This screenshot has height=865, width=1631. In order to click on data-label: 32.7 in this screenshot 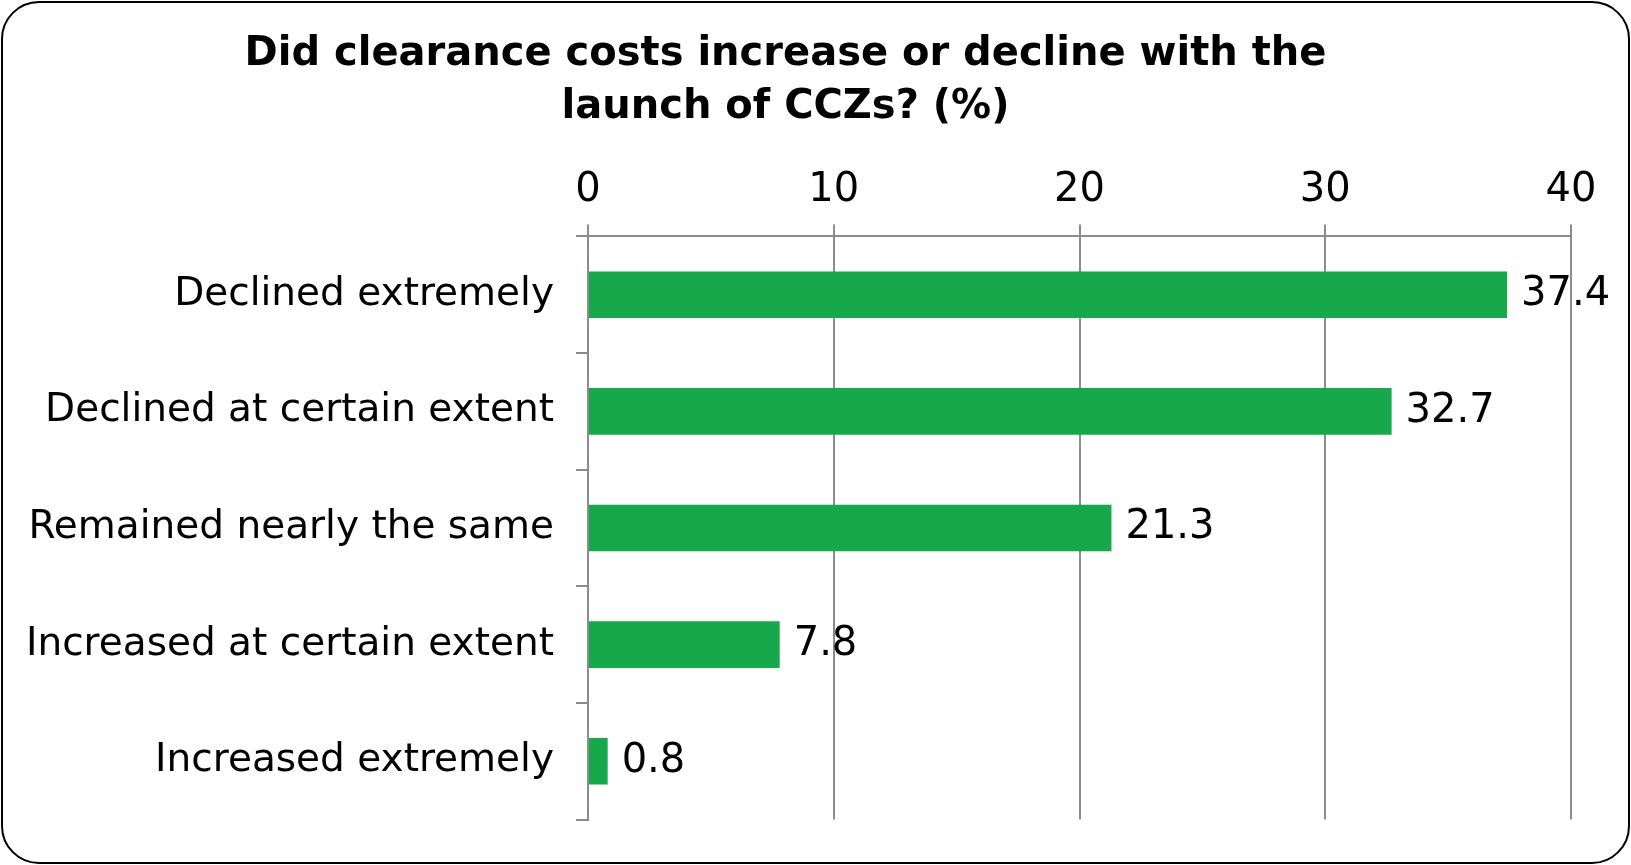, I will do `click(1450, 407)`.